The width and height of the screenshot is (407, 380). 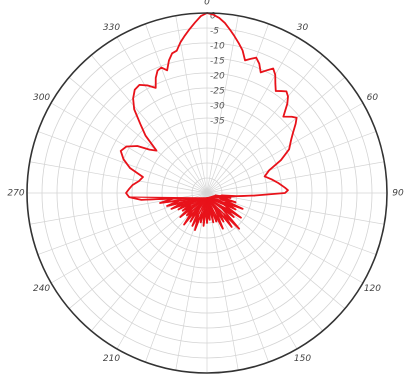 I want to click on radial-tick-label: -20, so click(x=217, y=77).